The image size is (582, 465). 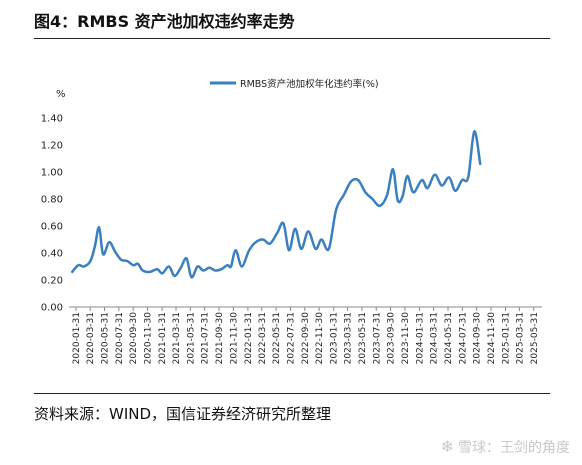 I want to click on source-note: 资料来源：WIND，国信证券经济研究所整理, so click(x=183, y=414).